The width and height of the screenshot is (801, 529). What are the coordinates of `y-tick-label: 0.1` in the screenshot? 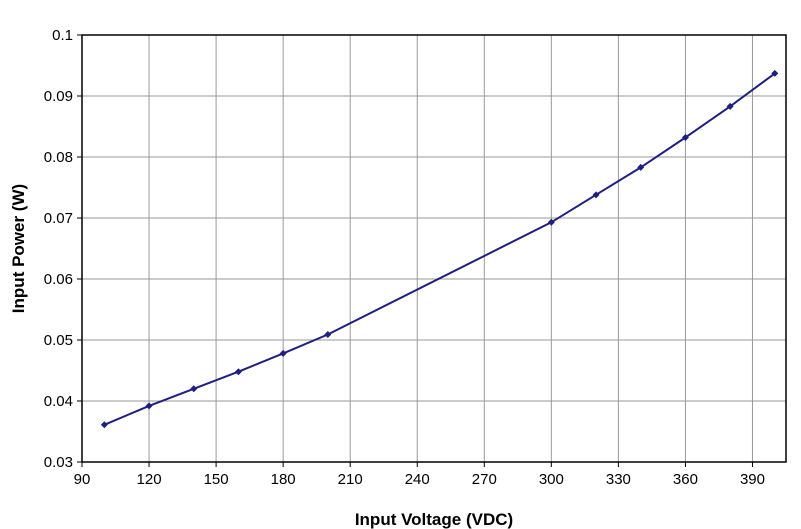 It's located at (62, 35).